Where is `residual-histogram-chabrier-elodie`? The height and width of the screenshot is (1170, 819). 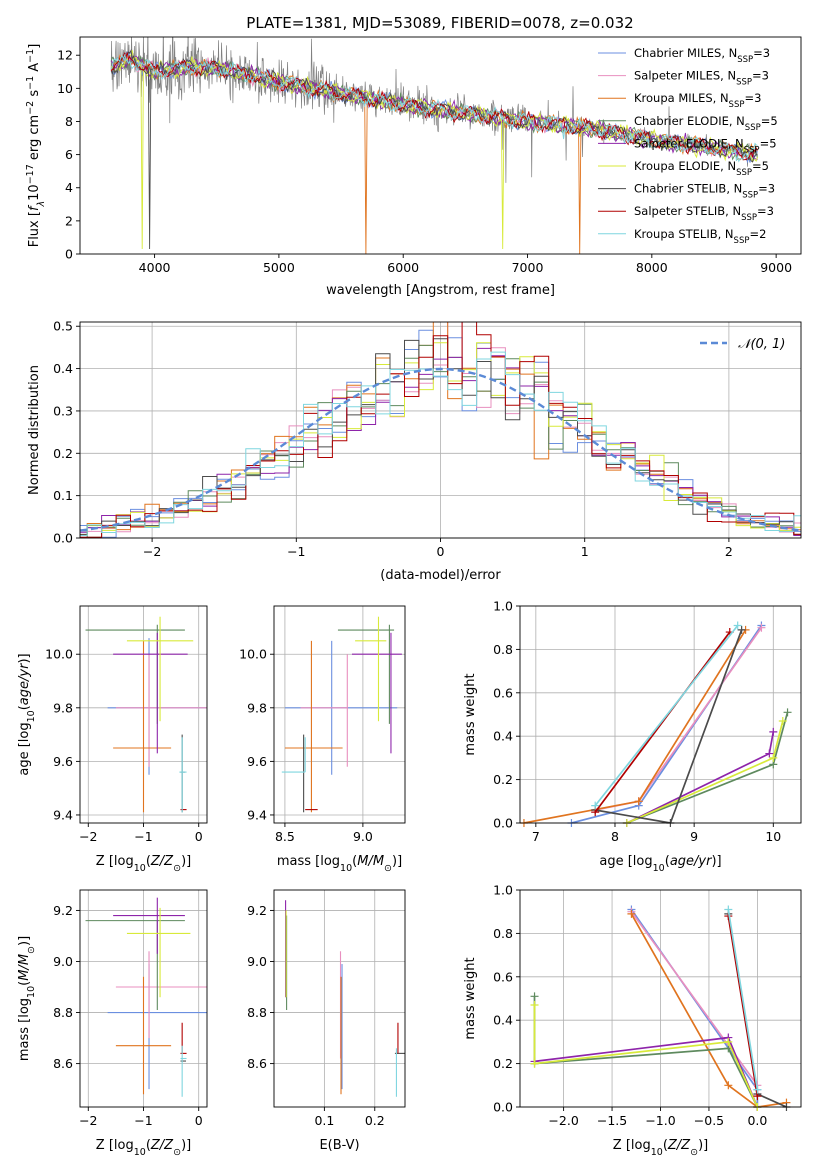 residual-histogram-chabrier-elodie is located at coordinates (440, 441).